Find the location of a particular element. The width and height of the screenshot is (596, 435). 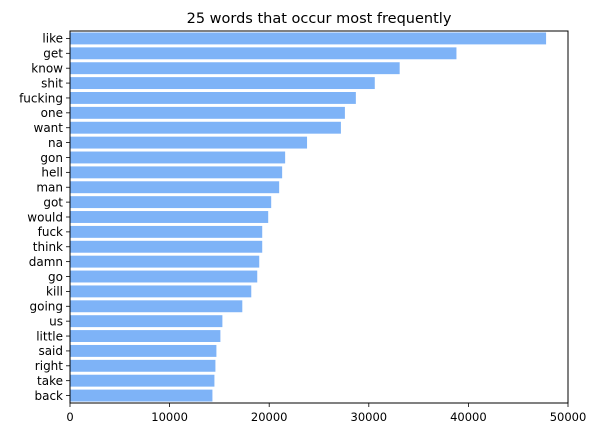

y-tick-label: gon is located at coordinates (51, 158).